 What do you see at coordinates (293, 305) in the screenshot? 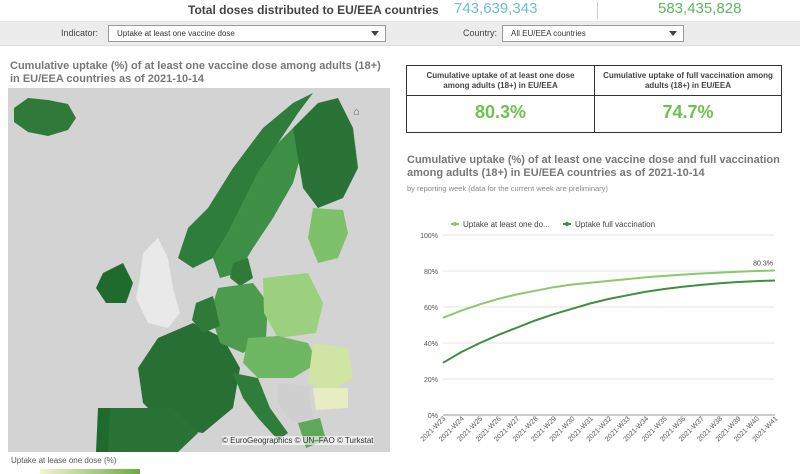
I see `map-region-poland` at bounding box center [293, 305].